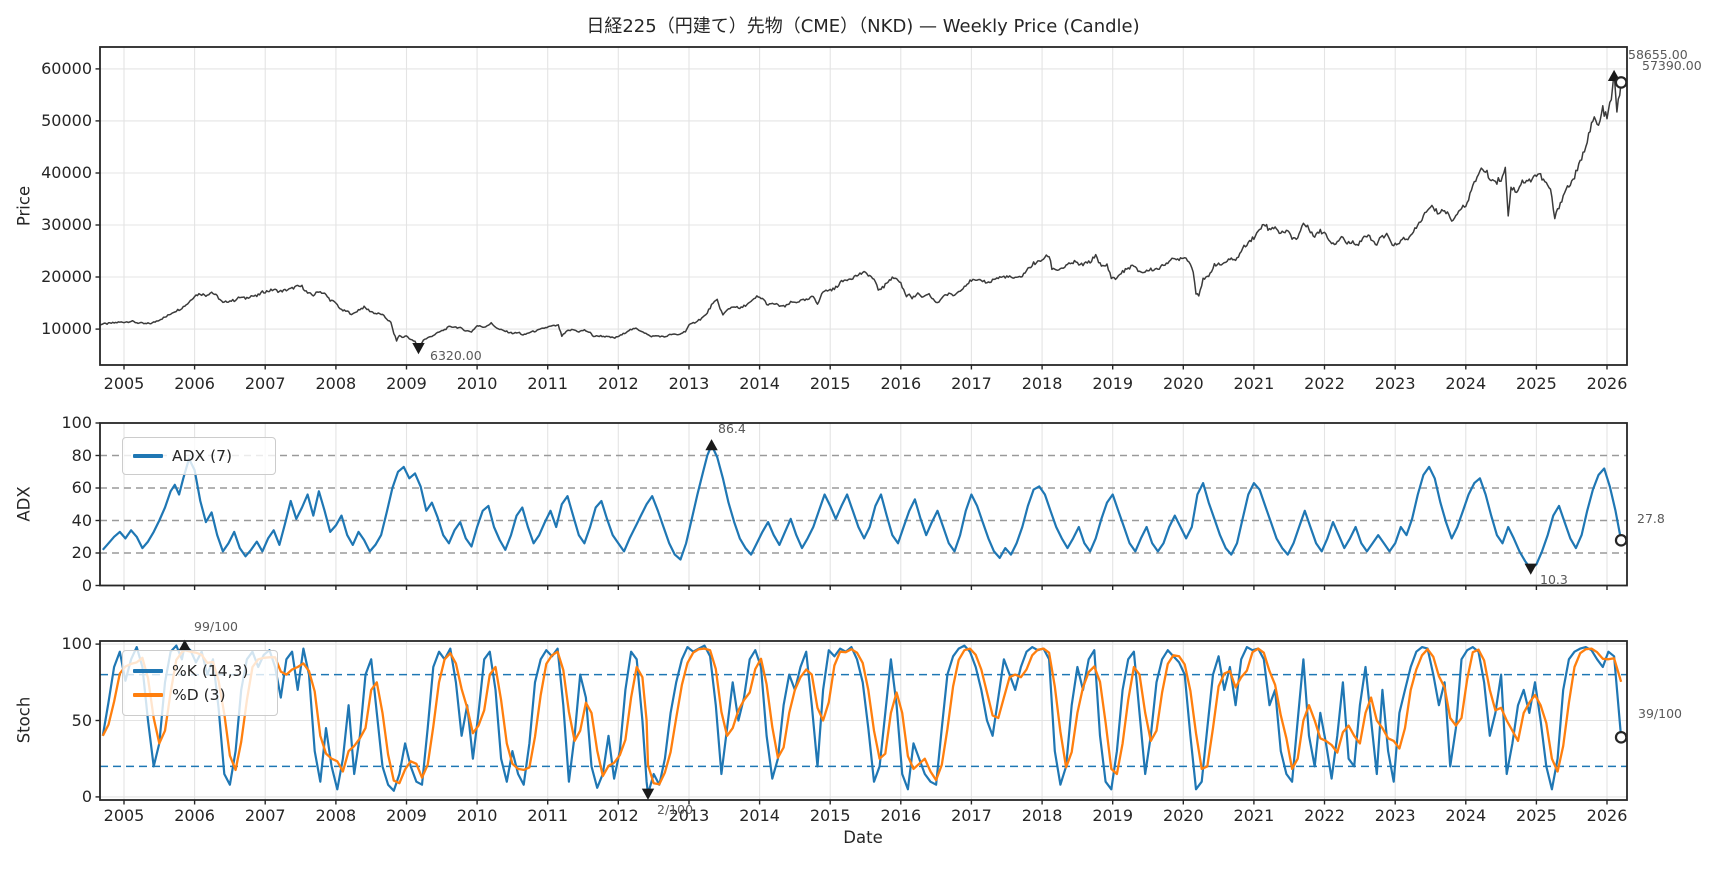  Describe the element at coordinates (862, 507) in the screenshot. I see `adx-series` at that location.